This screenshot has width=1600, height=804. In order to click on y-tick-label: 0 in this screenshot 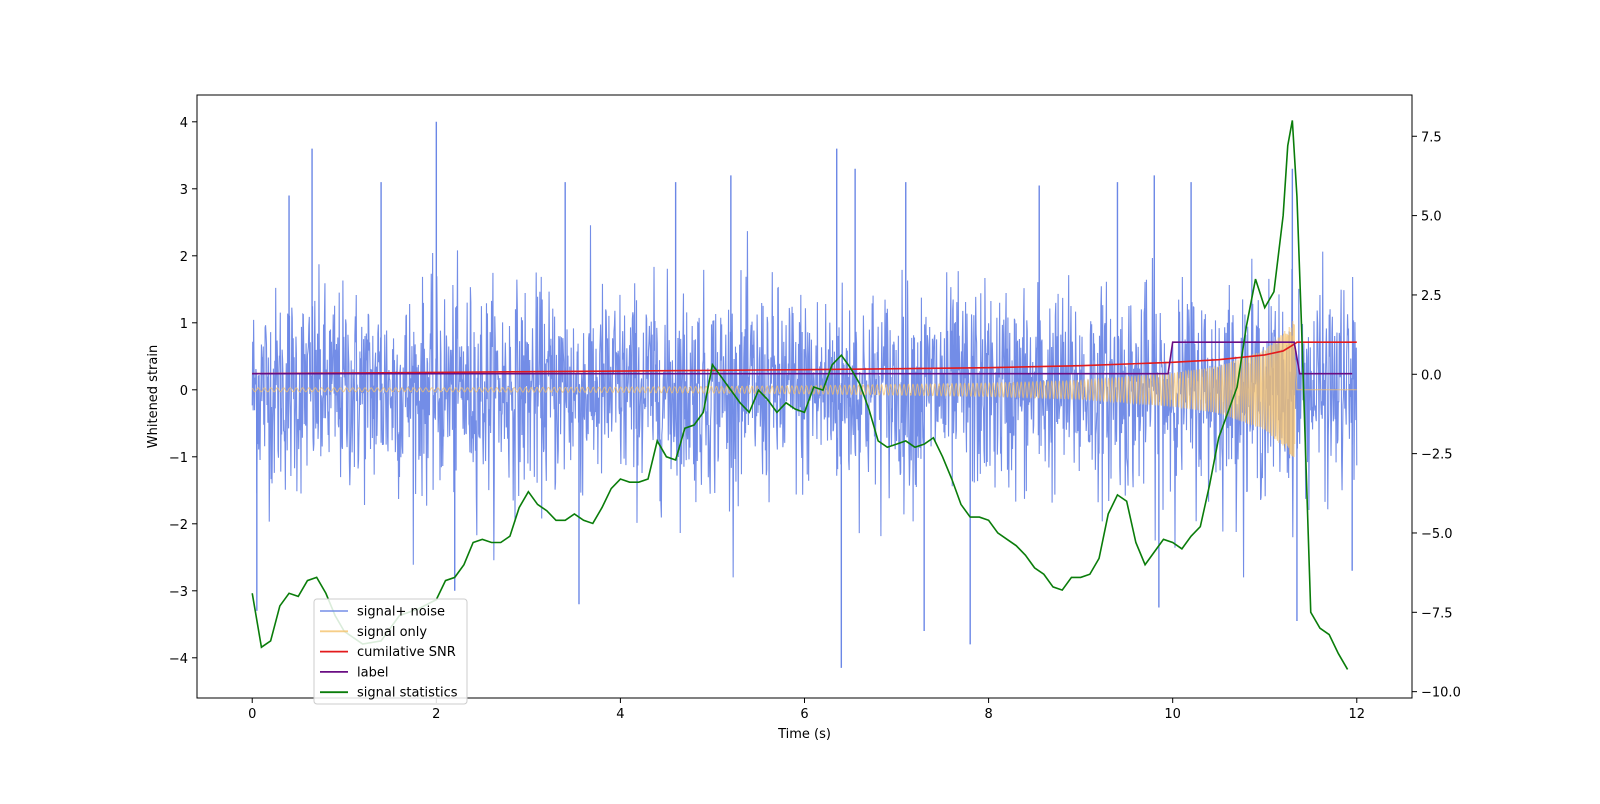, I will do `click(184, 391)`.